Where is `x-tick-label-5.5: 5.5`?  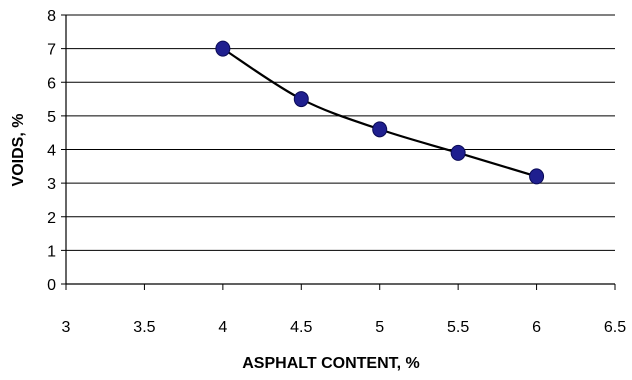
x-tick-label-5.5: 5.5 is located at coordinates (458, 327).